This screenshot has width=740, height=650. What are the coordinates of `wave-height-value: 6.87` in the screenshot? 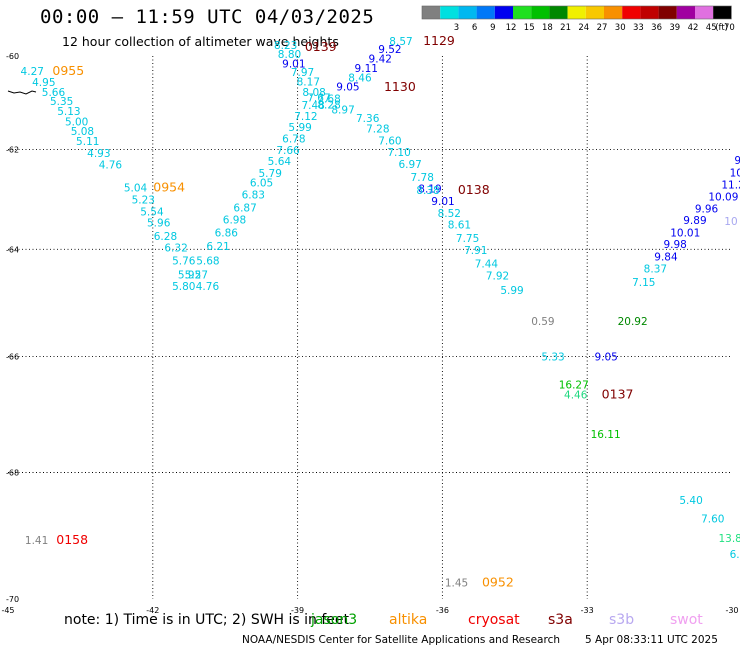 It's located at (244, 209).